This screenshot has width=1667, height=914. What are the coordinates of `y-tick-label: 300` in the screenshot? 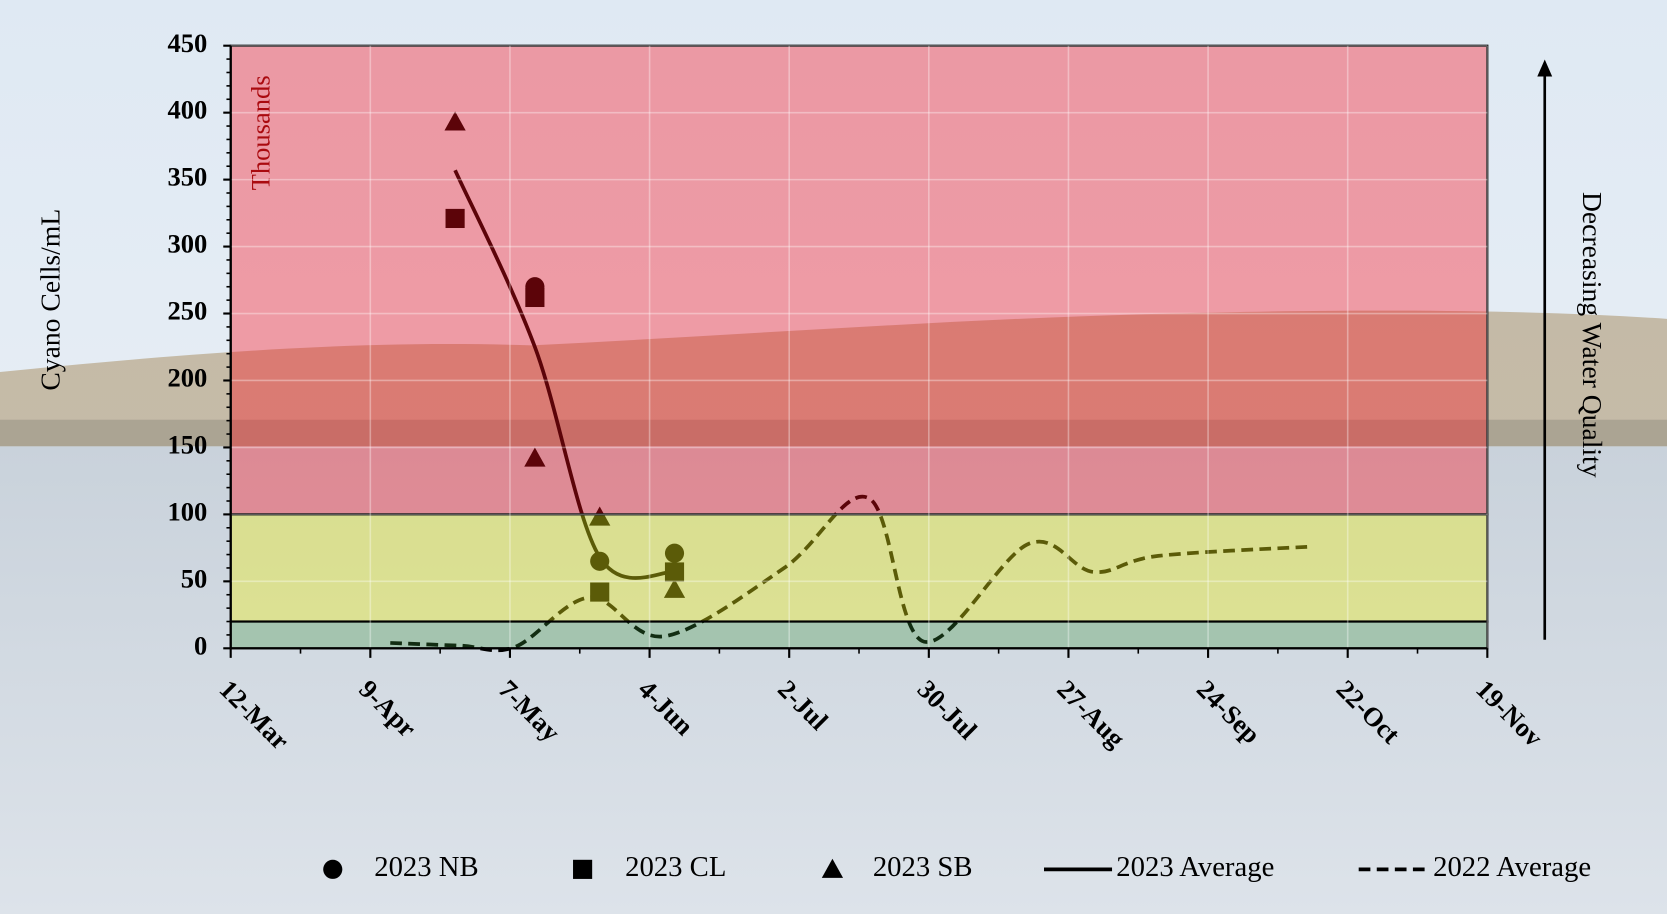 It's located at (187, 244).